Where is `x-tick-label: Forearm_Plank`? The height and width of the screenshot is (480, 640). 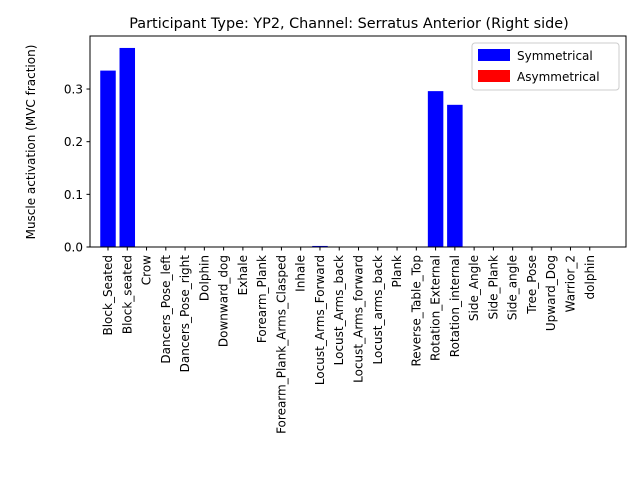 x-tick-label: Forearm_Plank is located at coordinates (262, 299).